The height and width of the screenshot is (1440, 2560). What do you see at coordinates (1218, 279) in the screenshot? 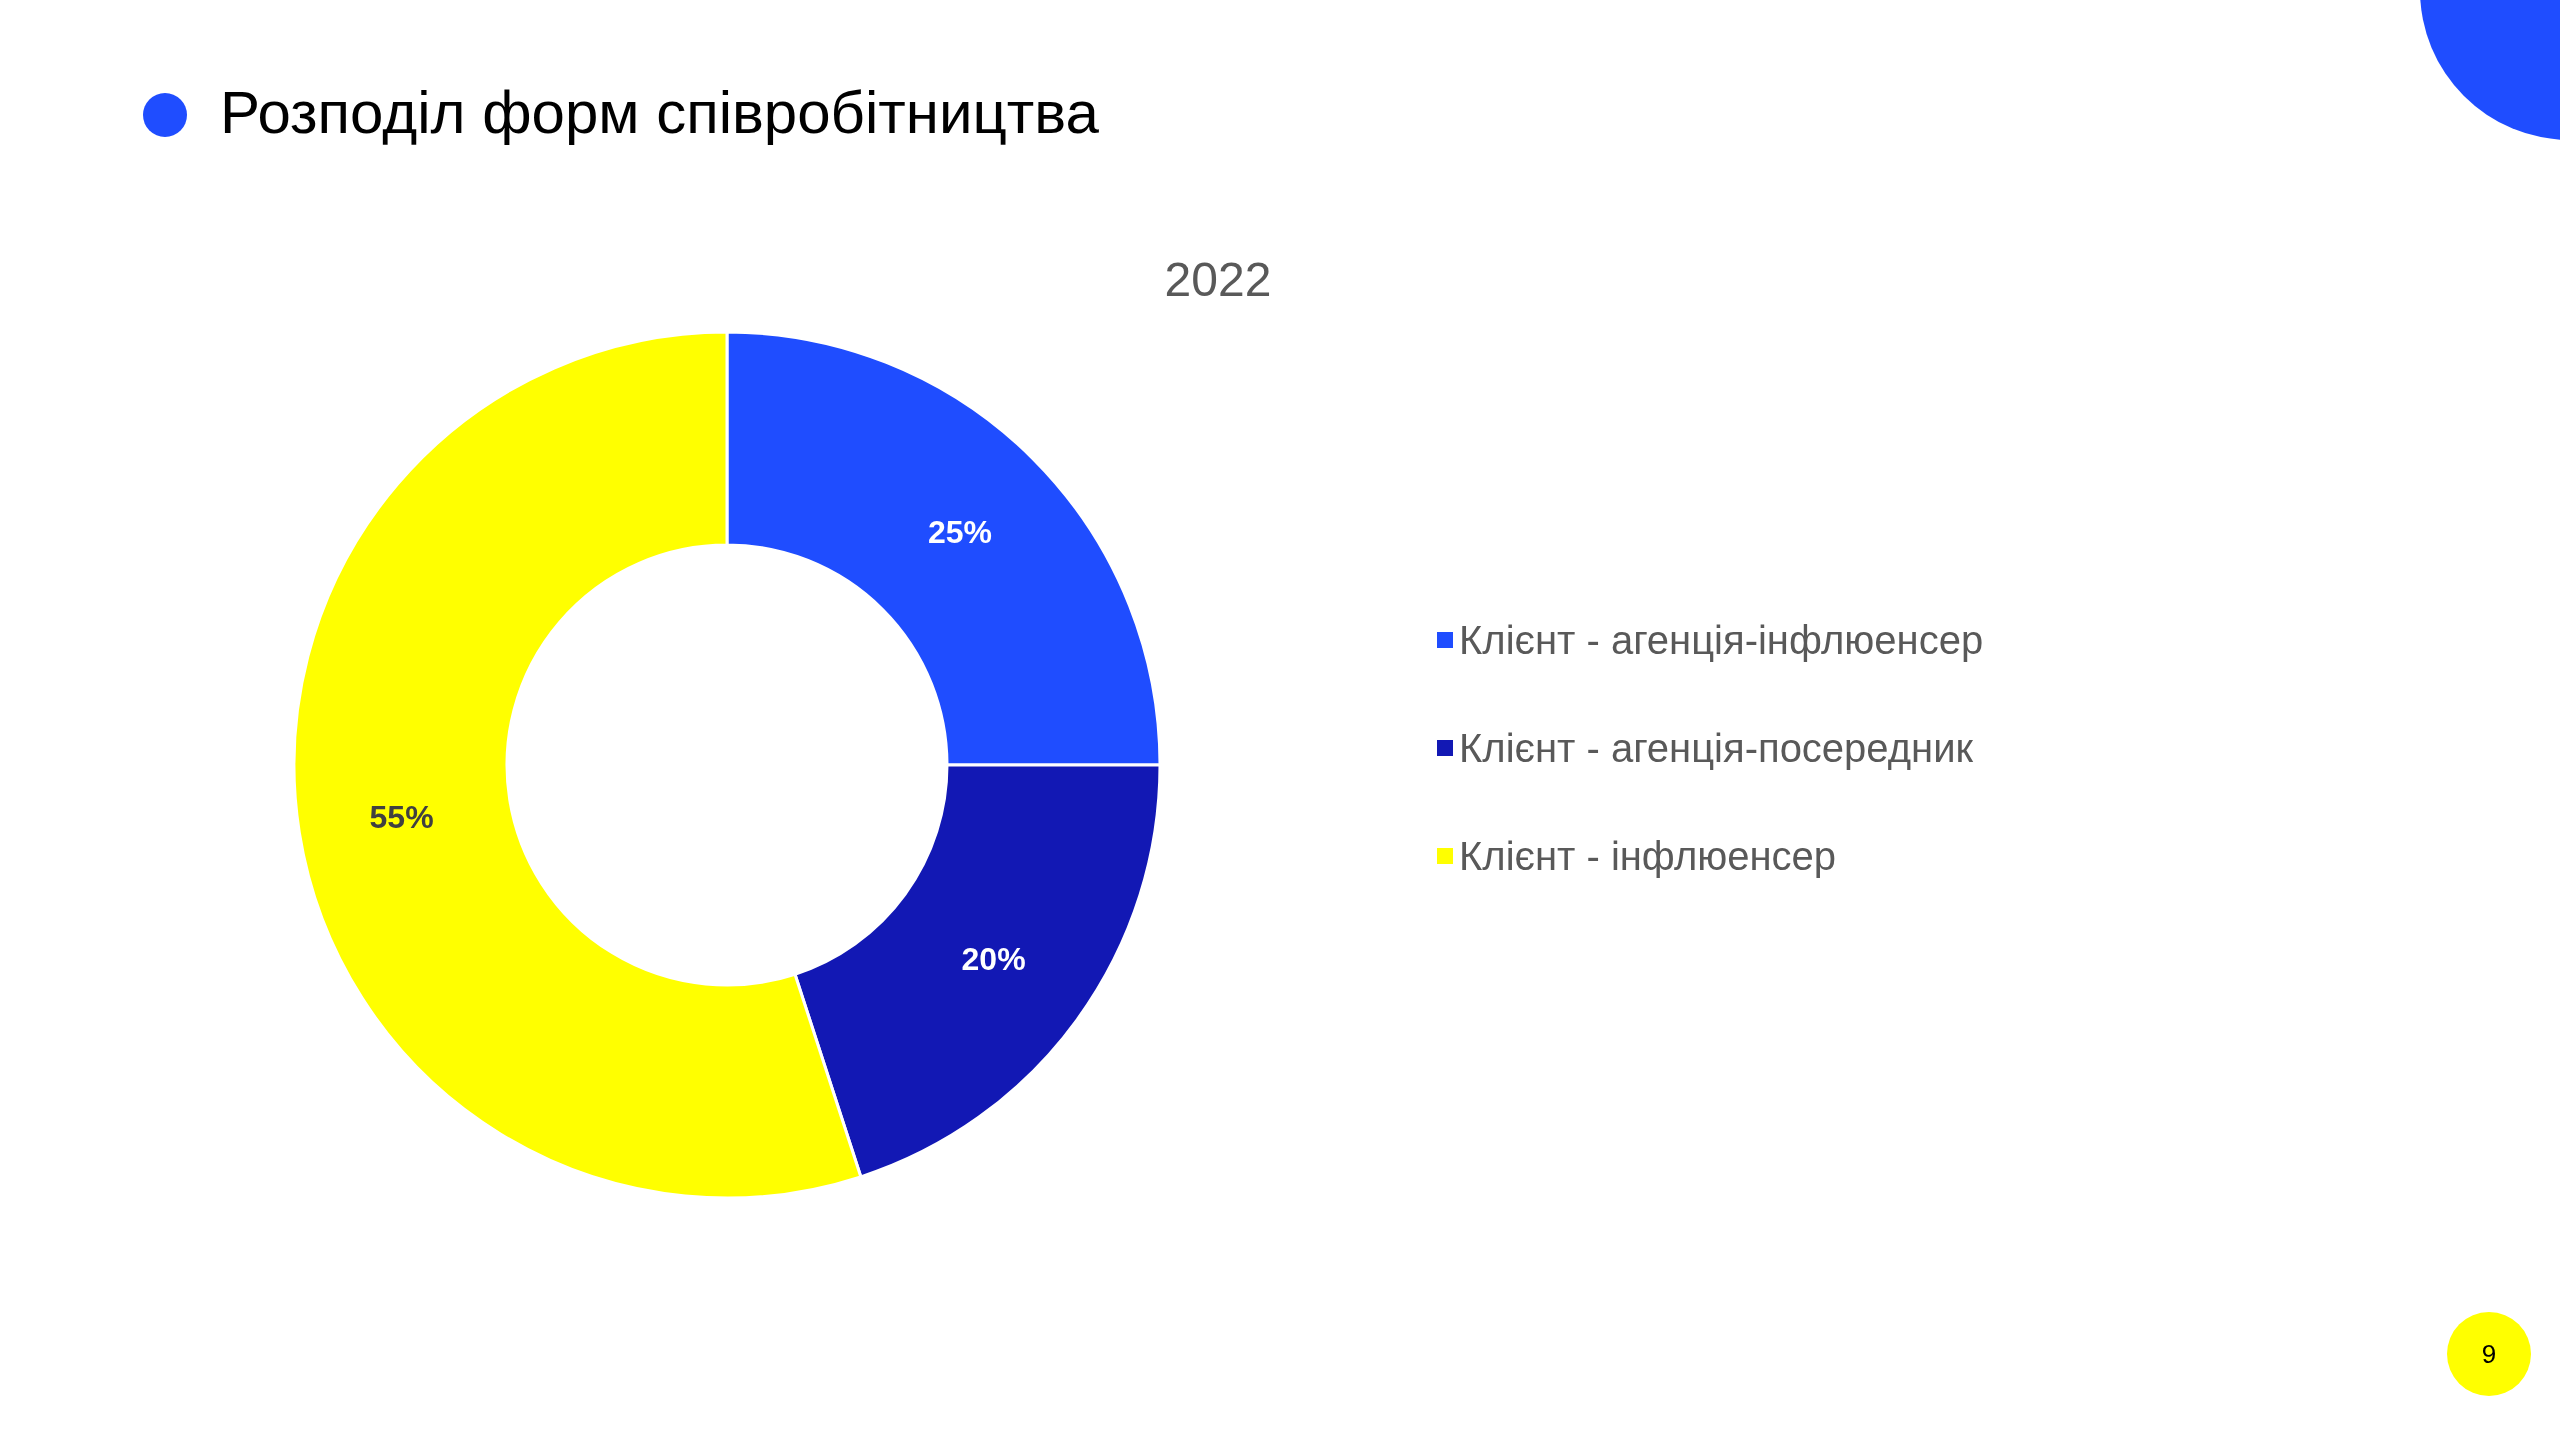
I see `chart-subtitle: 2022` at bounding box center [1218, 279].